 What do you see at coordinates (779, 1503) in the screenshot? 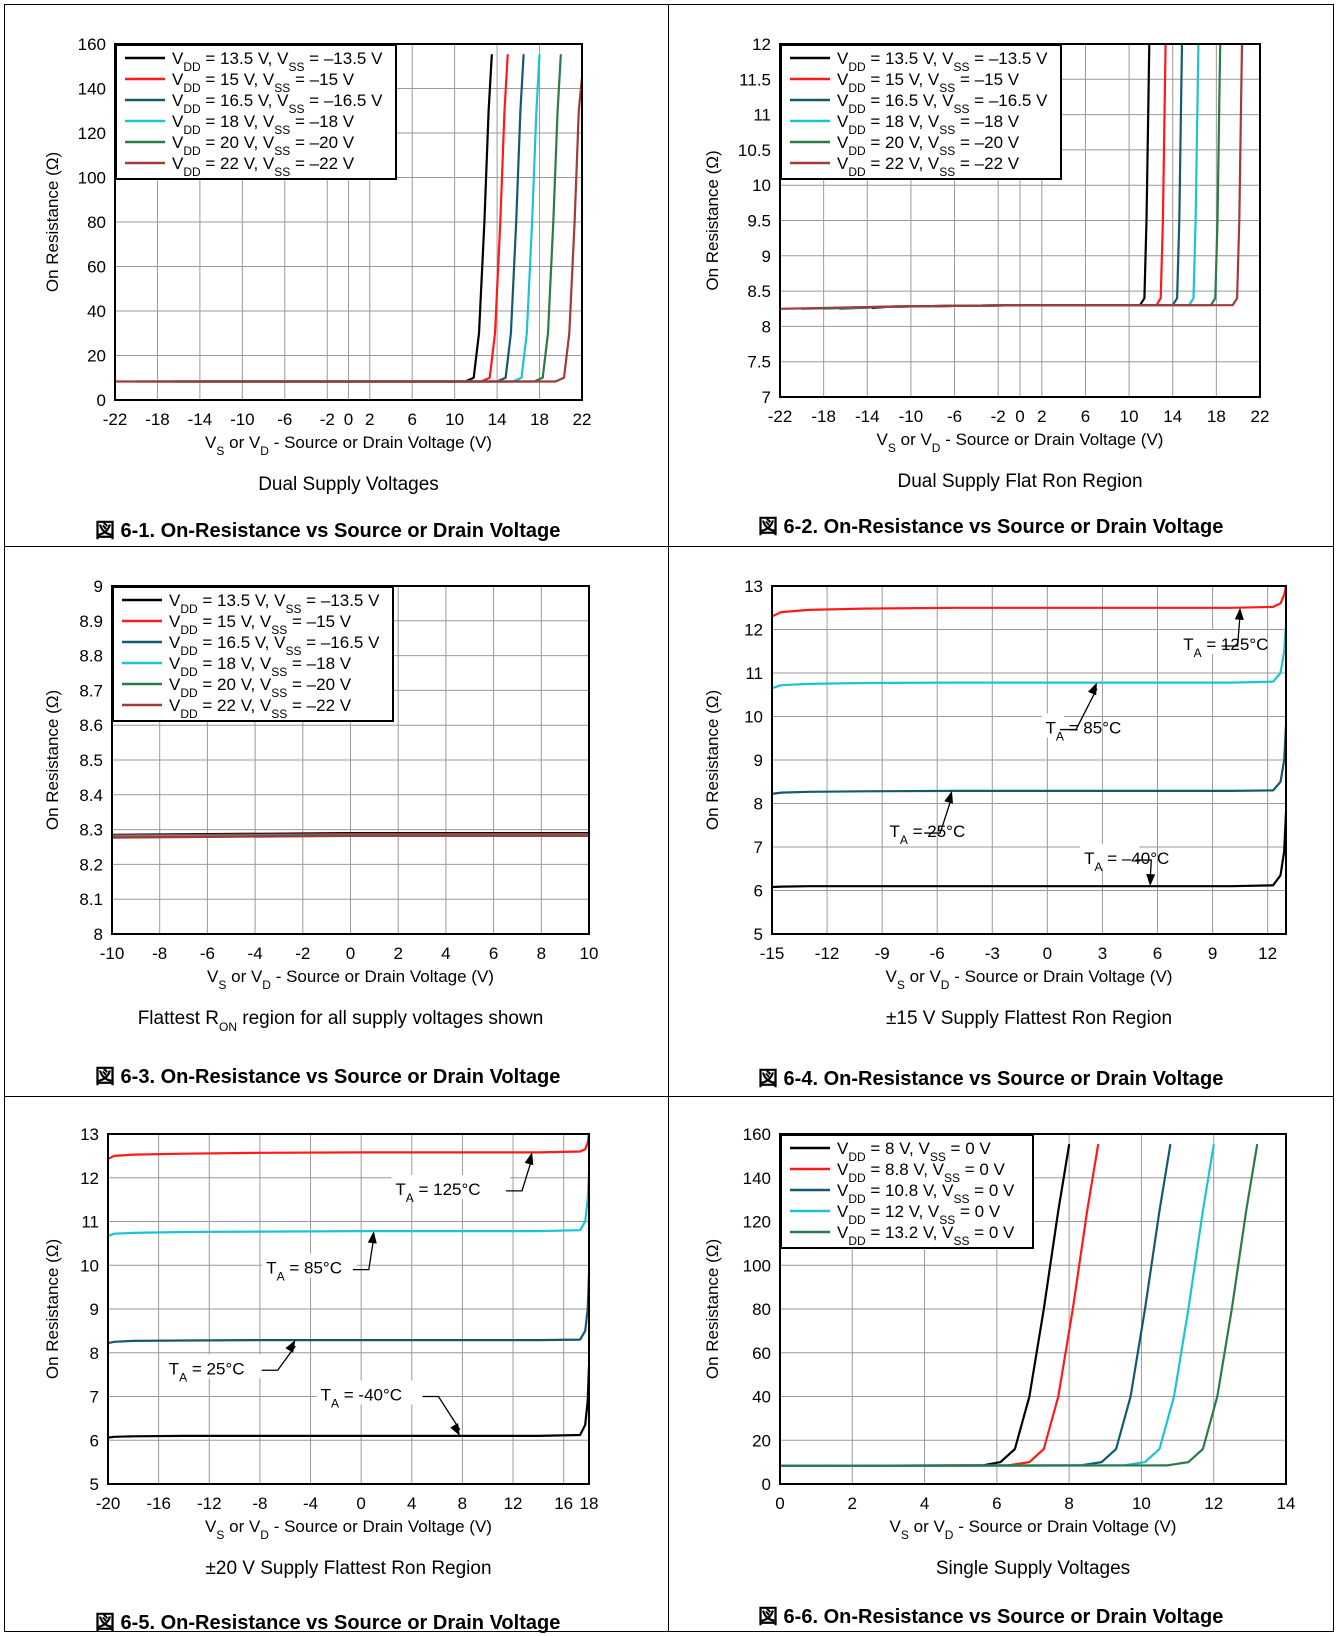
I see `x-tick-label: 0` at bounding box center [779, 1503].